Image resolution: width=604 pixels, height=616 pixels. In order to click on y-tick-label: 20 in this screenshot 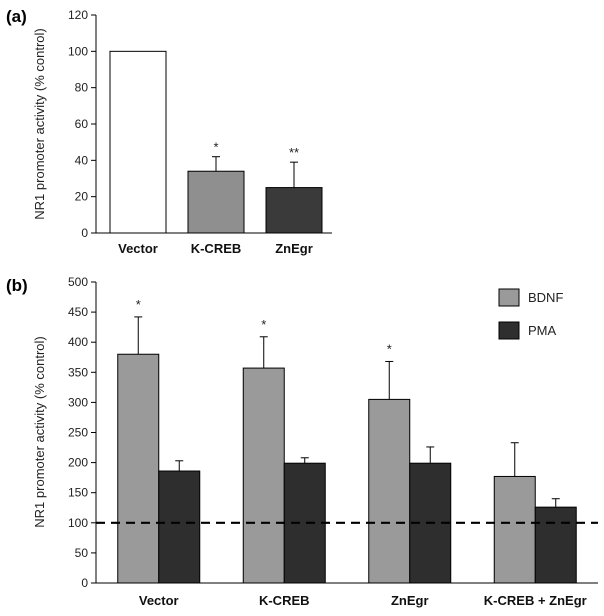, I will do `click(82, 197)`.